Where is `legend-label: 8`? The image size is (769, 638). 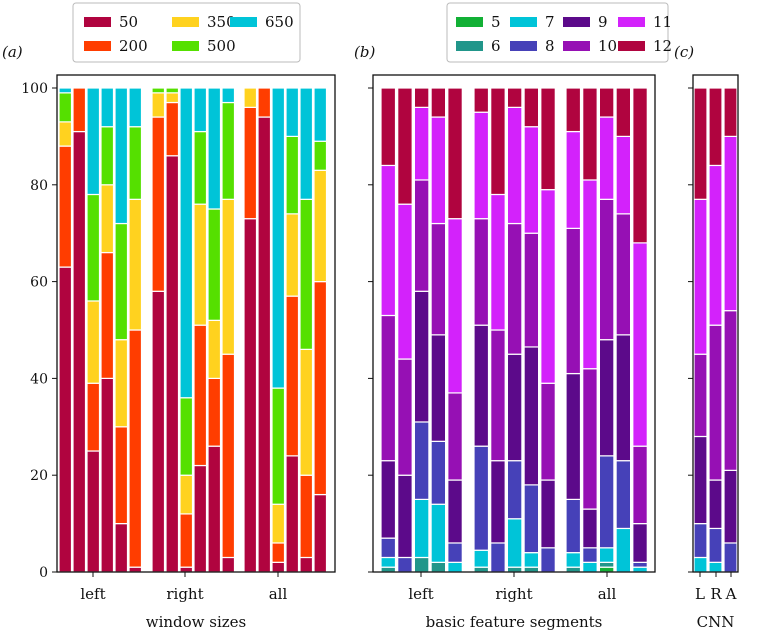 legend-label: 8 is located at coordinates (550, 46).